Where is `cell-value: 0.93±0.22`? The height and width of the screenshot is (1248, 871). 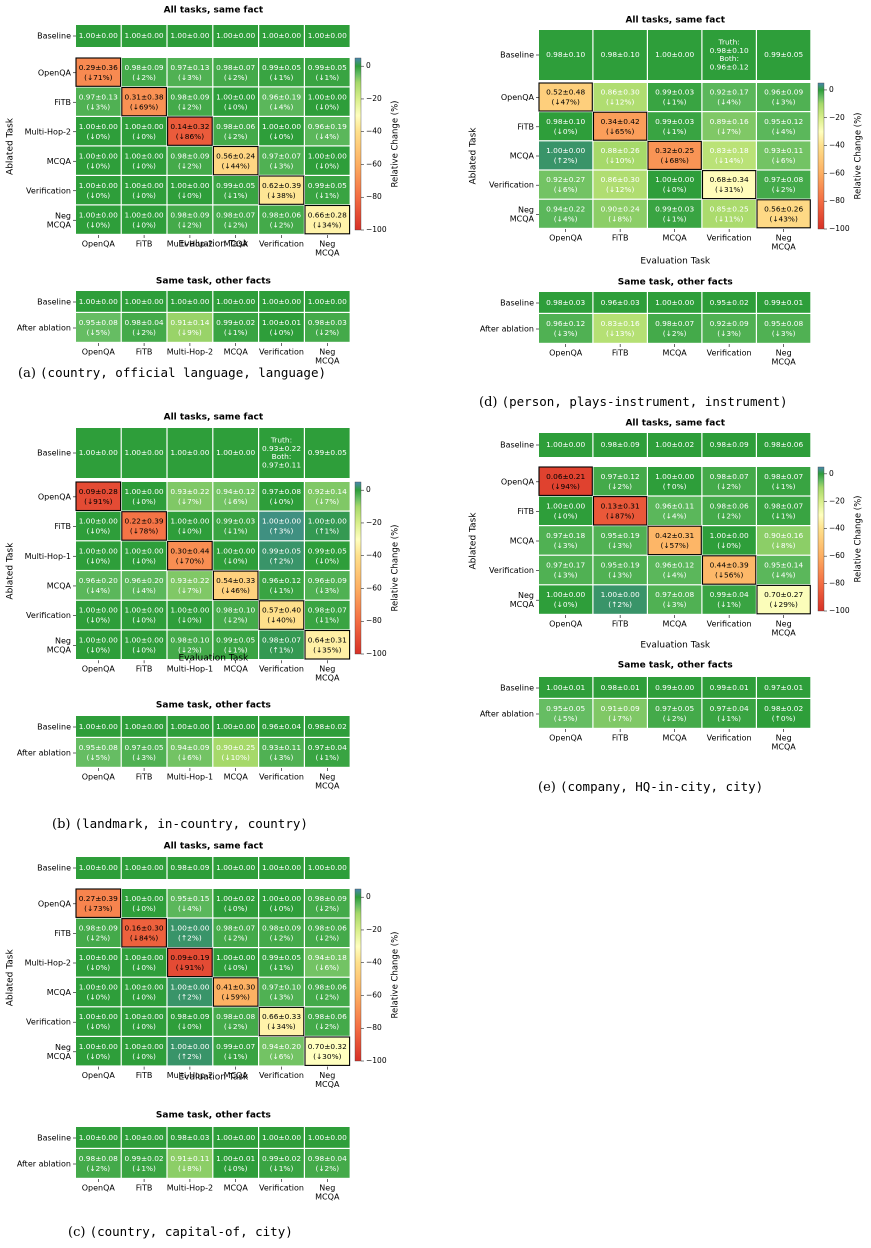 cell-value: 0.93±0.22 is located at coordinates (281, 448).